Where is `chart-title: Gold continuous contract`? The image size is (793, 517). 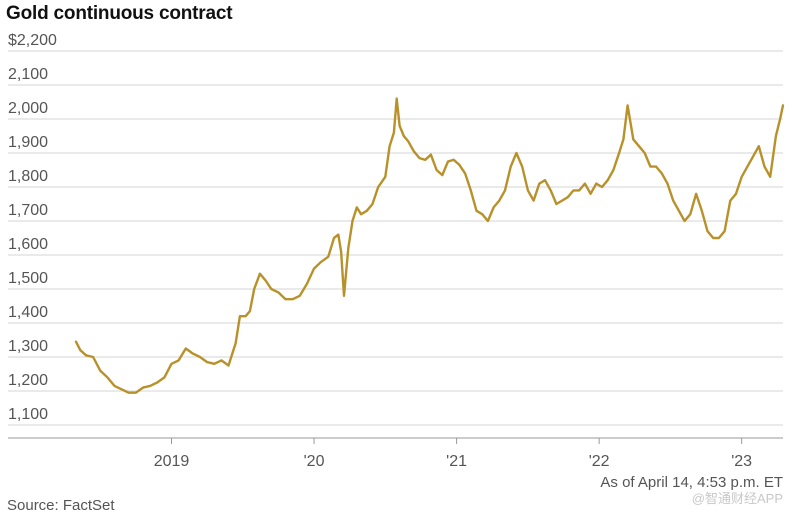 chart-title: Gold continuous contract is located at coordinates (119, 13).